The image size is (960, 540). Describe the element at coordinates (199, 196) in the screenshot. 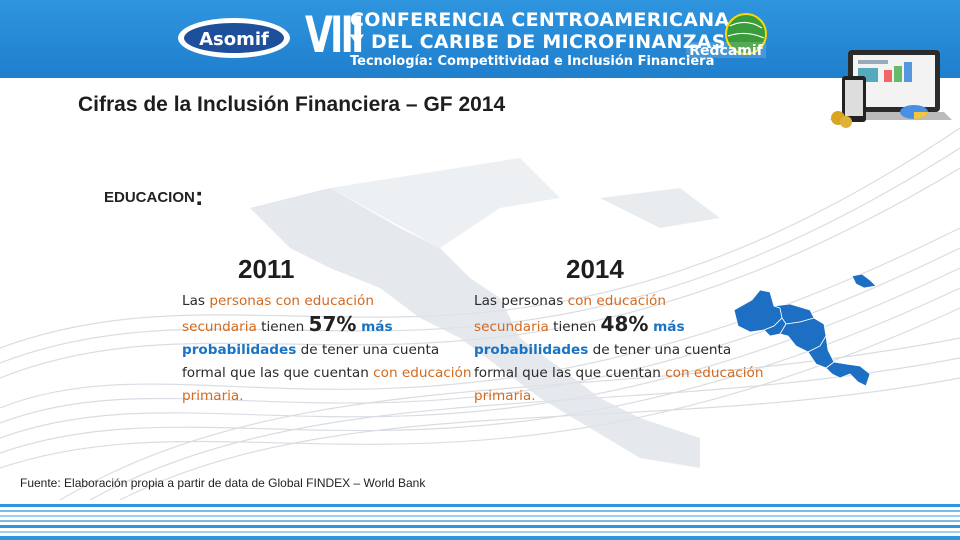

I see `section-colon: :` at that location.